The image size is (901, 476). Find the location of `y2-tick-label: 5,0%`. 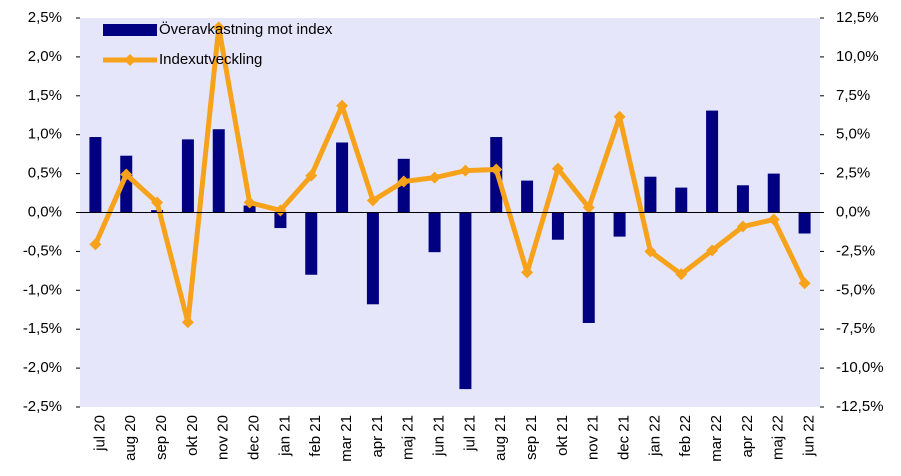

y2-tick-label: 5,0% is located at coordinates (853, 134).